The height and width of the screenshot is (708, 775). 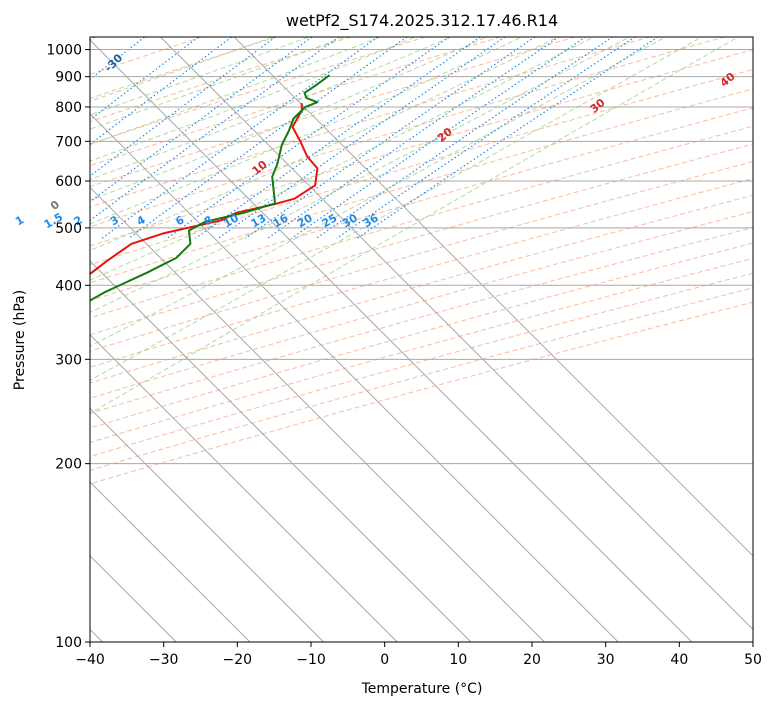 What do you see at coordinates (64, 51) in the screenshot?
I see `y-tick-label: 1000` at bounding box center [64, 51].